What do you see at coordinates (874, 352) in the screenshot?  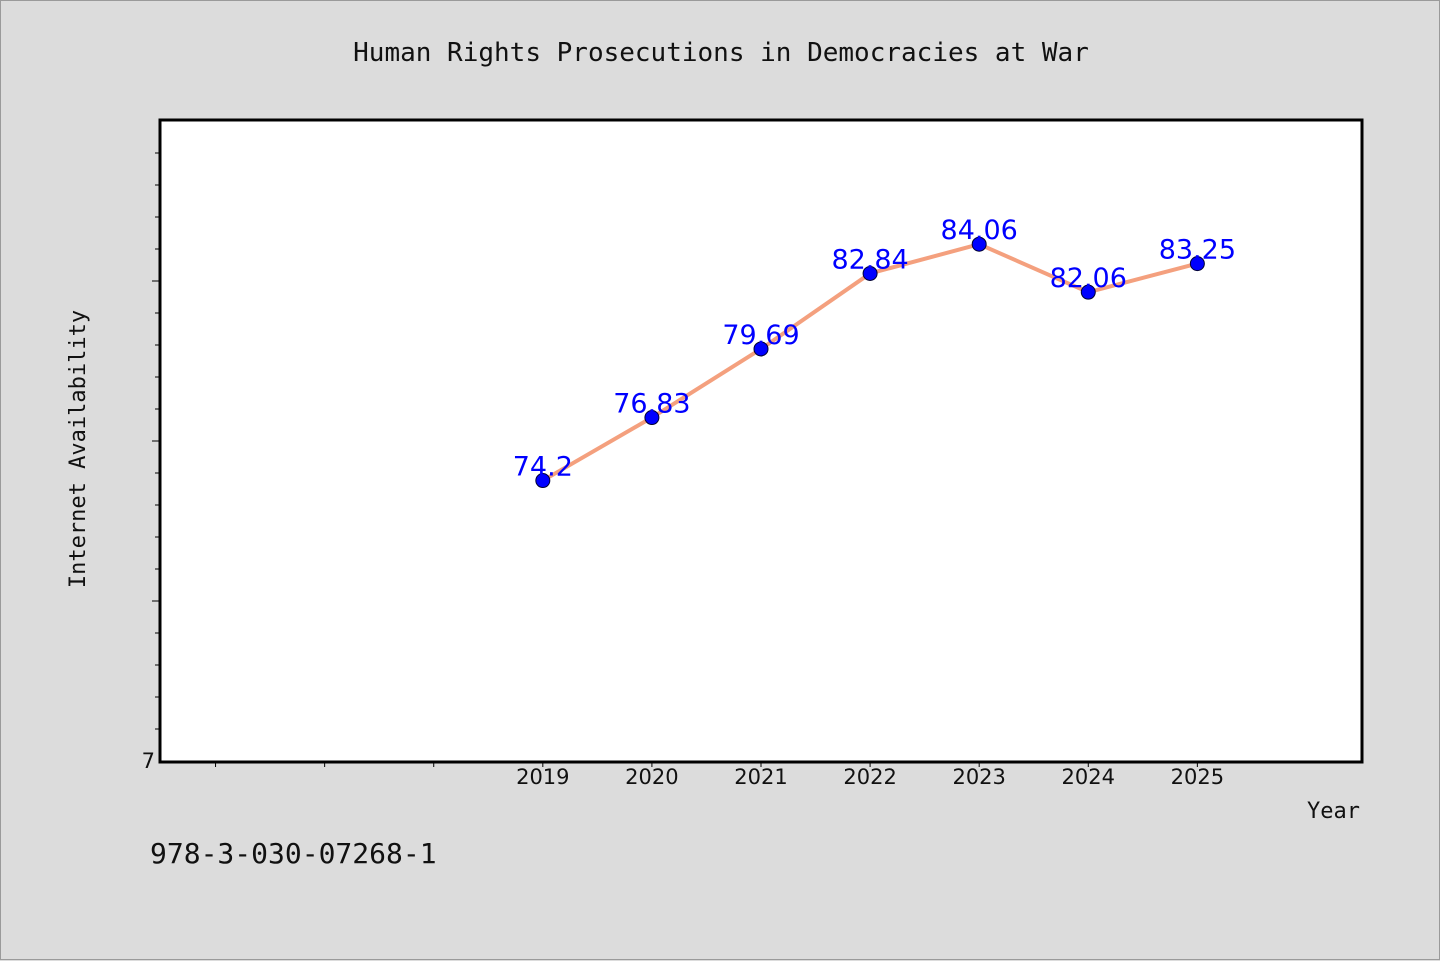 I see `series-layer: 74.2 76.83 79.69 82.84 84.06 82.06 83.25` at bounding box center [874, 352].